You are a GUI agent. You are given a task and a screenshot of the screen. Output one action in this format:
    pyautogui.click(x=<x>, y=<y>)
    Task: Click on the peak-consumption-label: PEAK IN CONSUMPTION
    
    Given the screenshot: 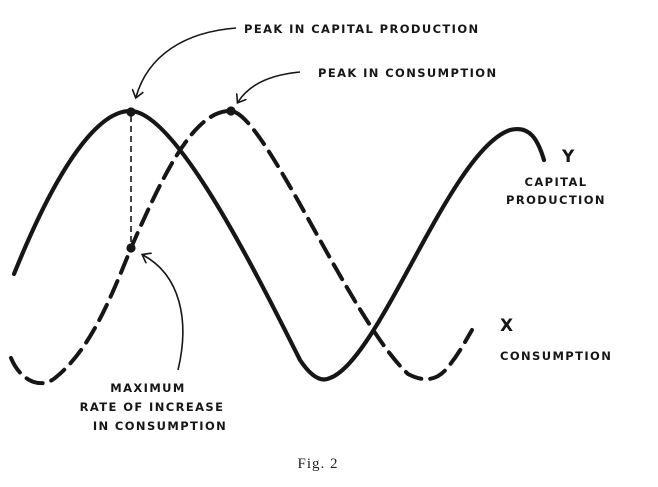 What is the action you would take?
    pyautogui.click(x=407, y=73)
    